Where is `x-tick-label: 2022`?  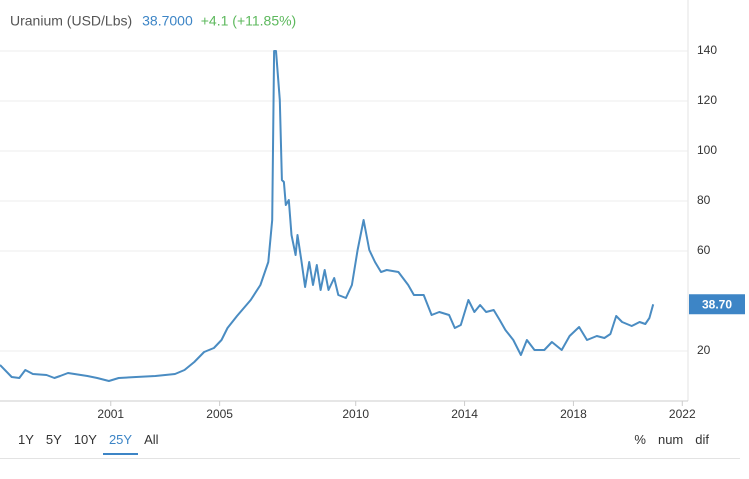 x-tick-label: 2022 is located at coordinates (682, 414).